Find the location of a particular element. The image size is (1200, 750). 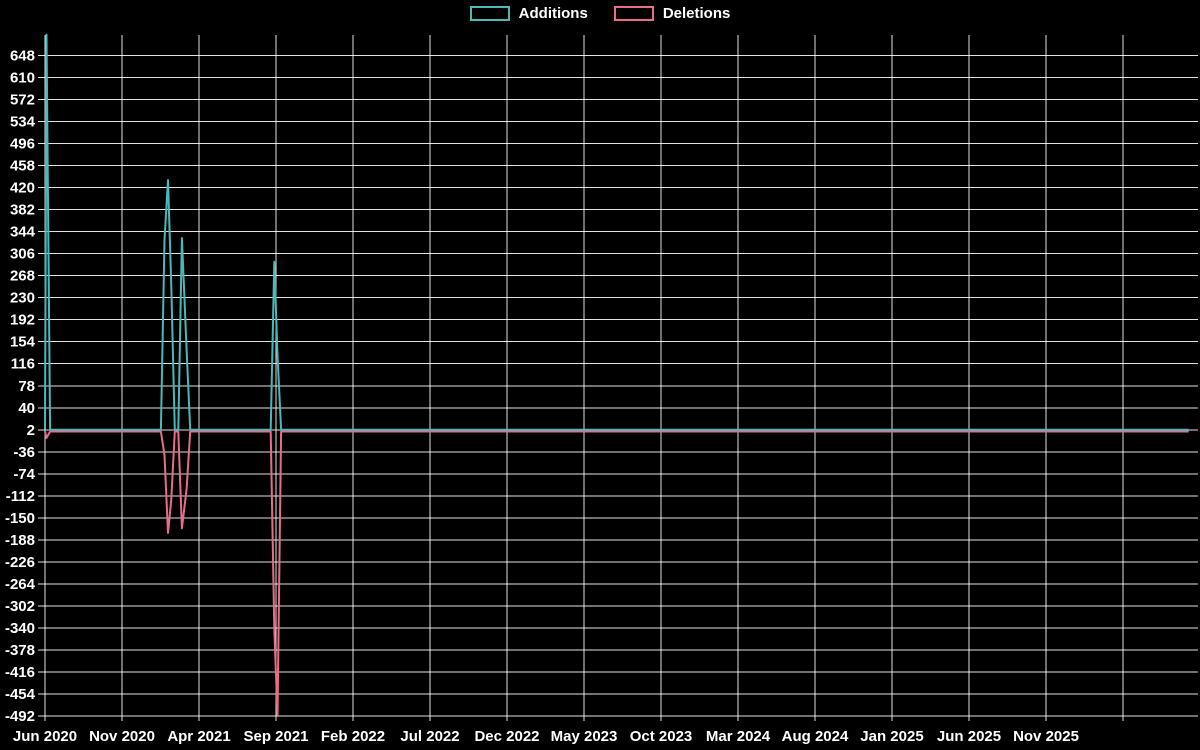

y-tick-label: 572 is located at coordinates (22, 100).